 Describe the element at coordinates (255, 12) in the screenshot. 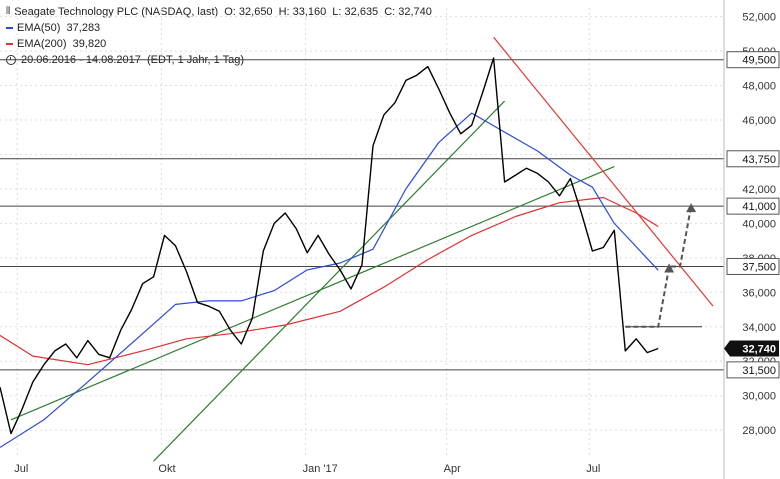

I see `open-value: 32,650` at that location.